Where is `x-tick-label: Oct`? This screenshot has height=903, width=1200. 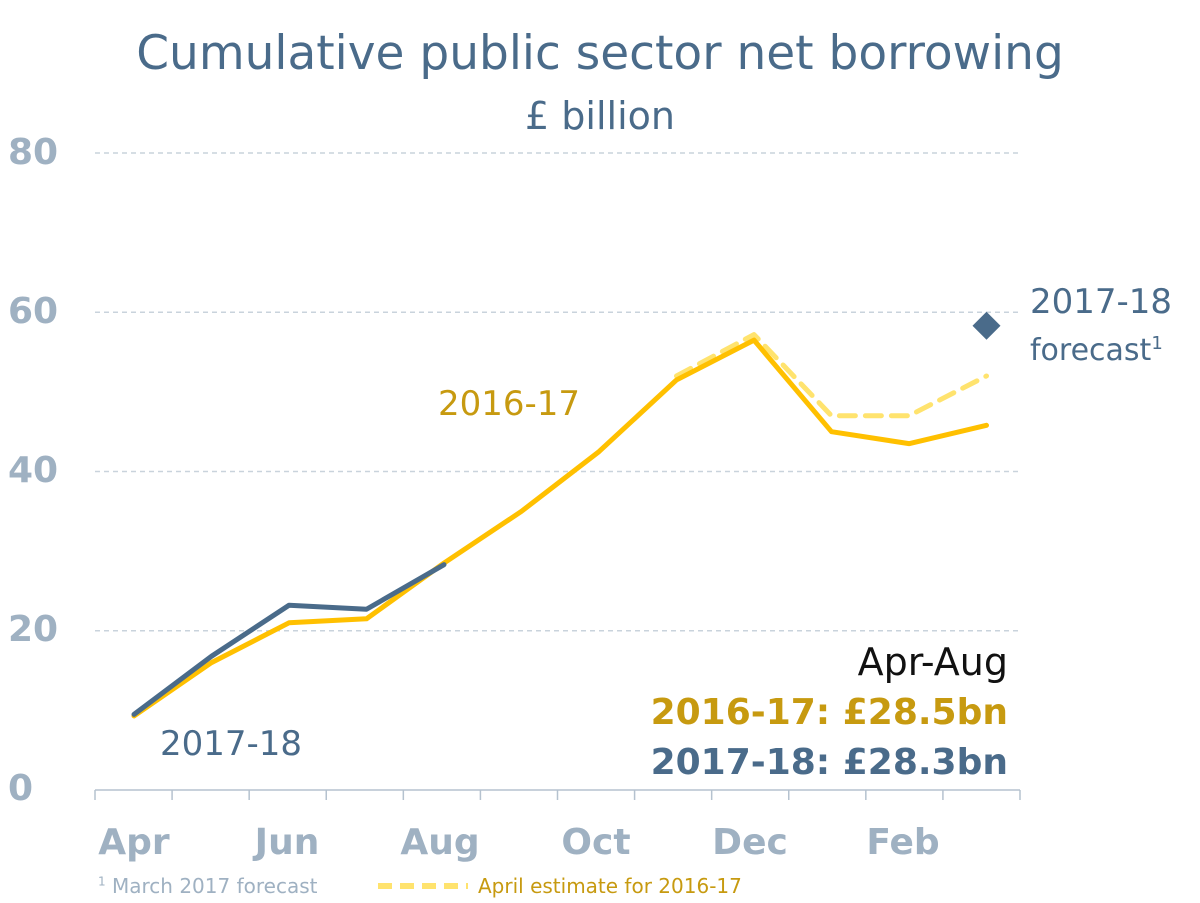 x-tick-label: Oct is located at coordinates (596, 842).